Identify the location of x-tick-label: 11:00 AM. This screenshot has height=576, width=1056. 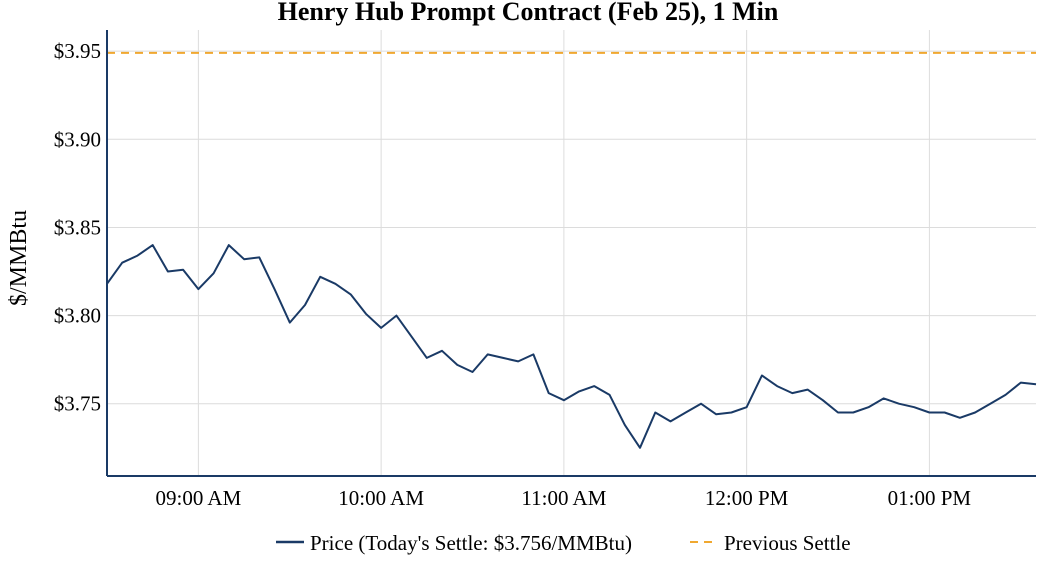
(563, 498).